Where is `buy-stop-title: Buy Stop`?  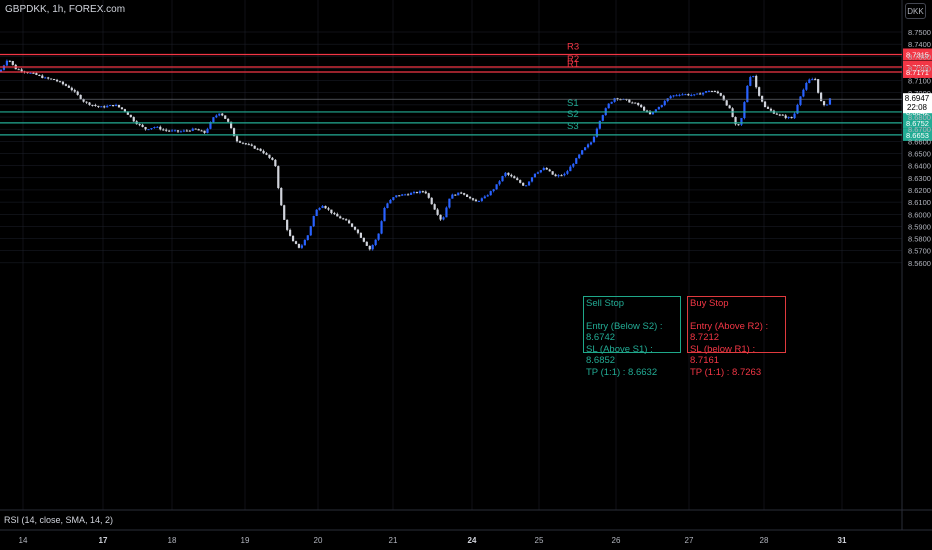 buy-stop-title: Buy Stop is located at coordinates (709, 303).